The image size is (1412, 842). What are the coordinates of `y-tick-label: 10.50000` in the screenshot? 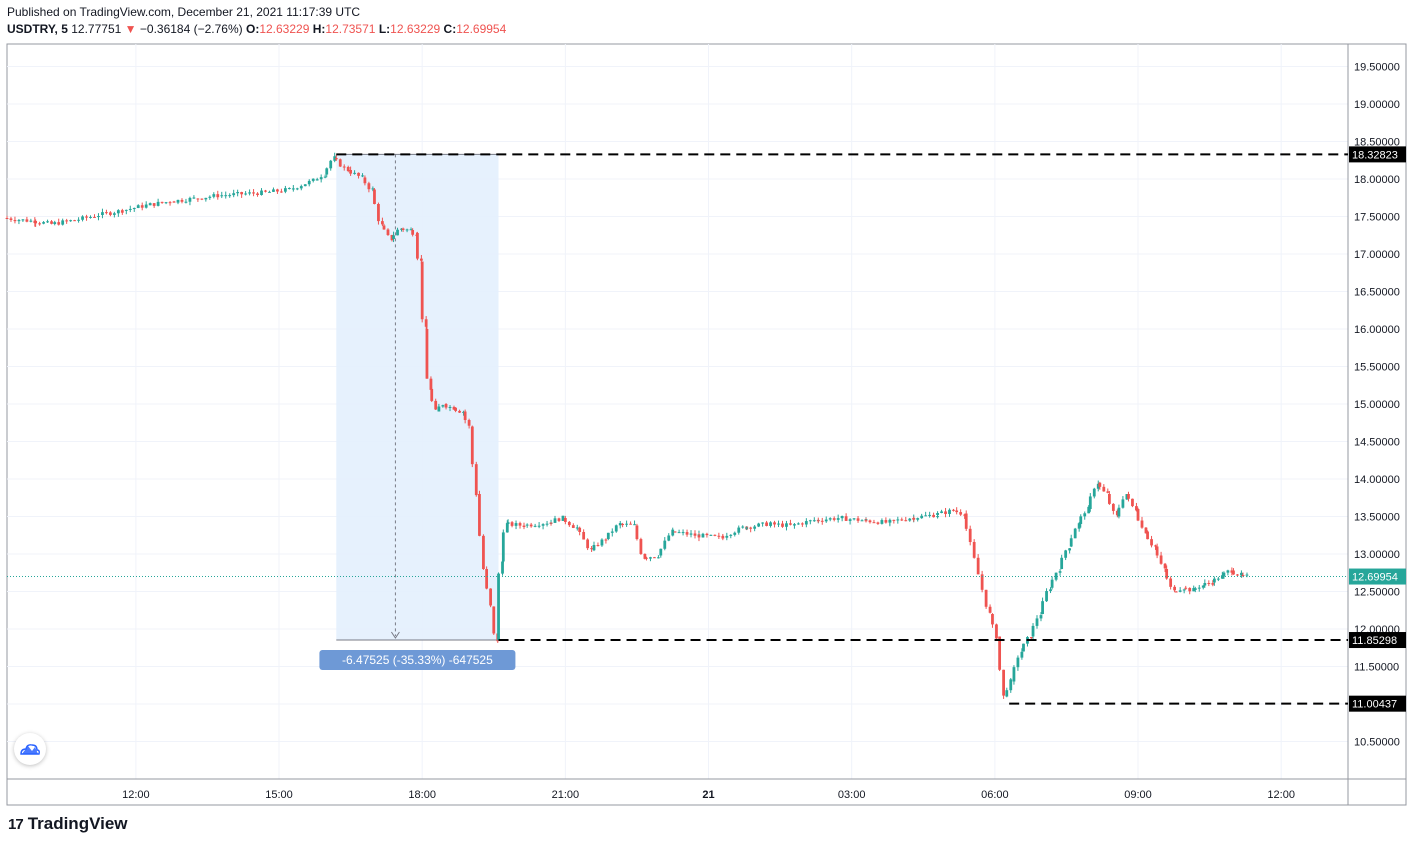 It's located at (1377, 743).